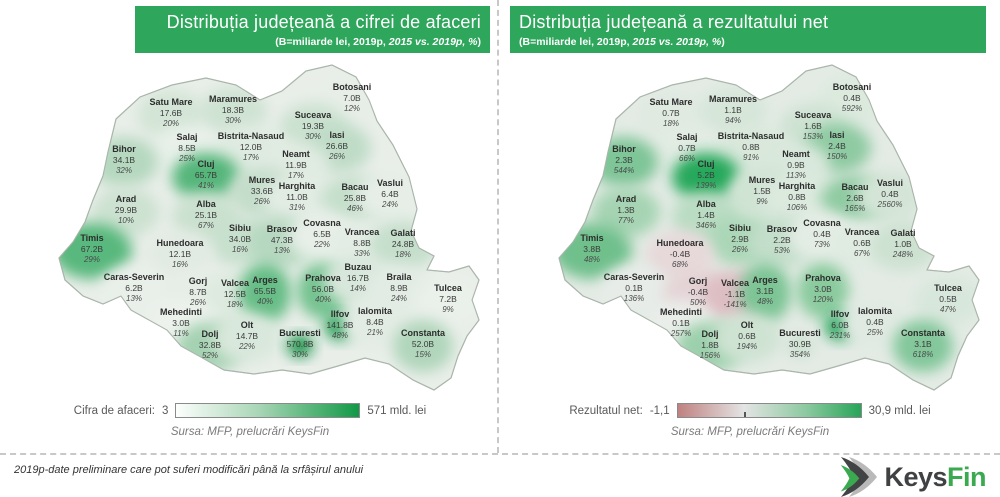 Image resolution: width=1000 pixels, height=497 pixels. Describe the element at coordinates (890, 204) in the screenshot. I see `county-growth: 2560%` at that location.